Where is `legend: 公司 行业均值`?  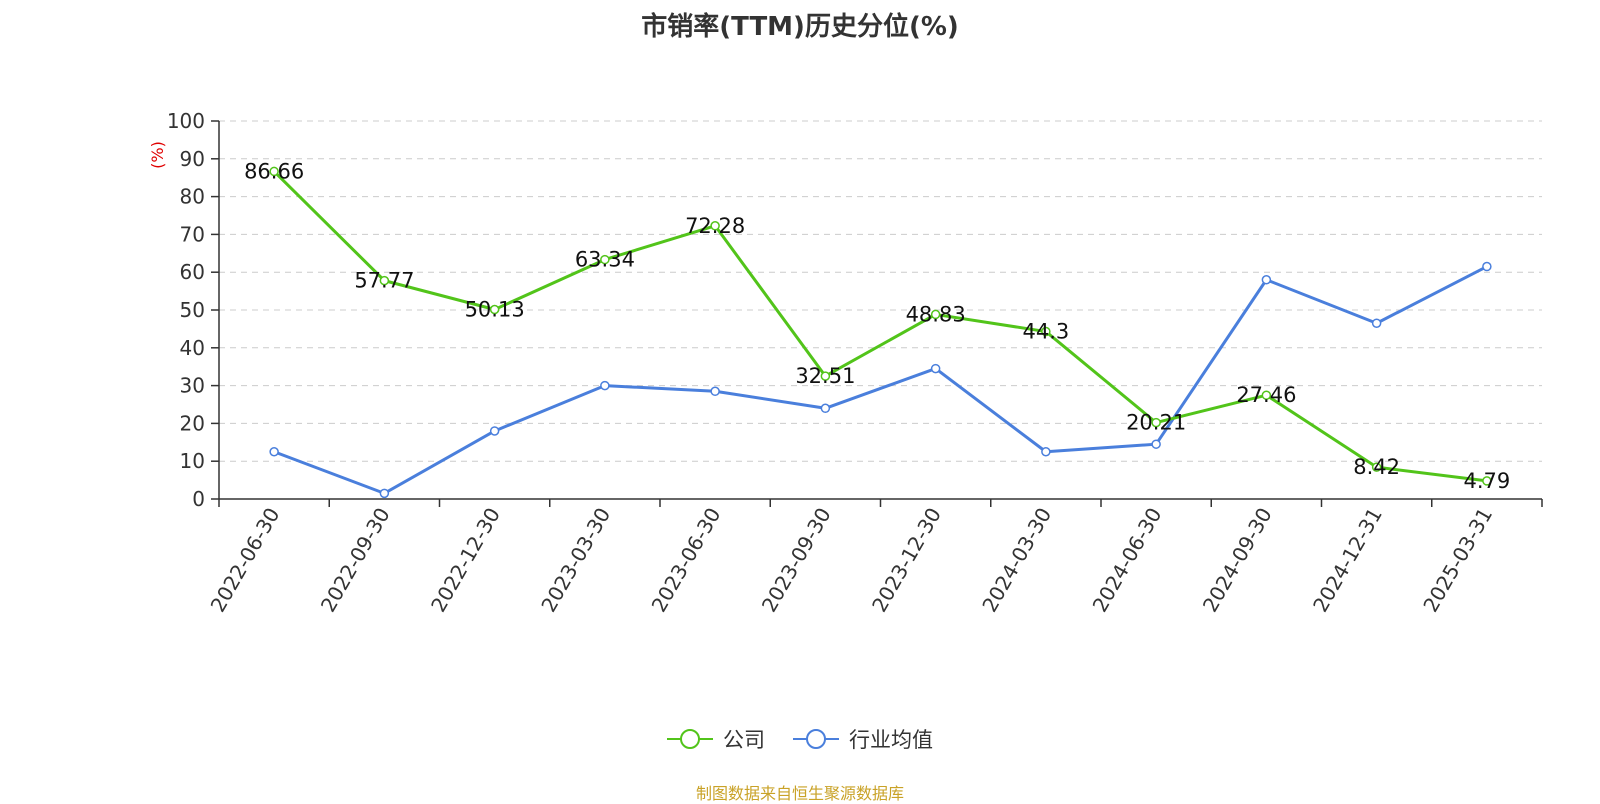
legend: 公司 行业均值 is located at coordinates (800, 739).